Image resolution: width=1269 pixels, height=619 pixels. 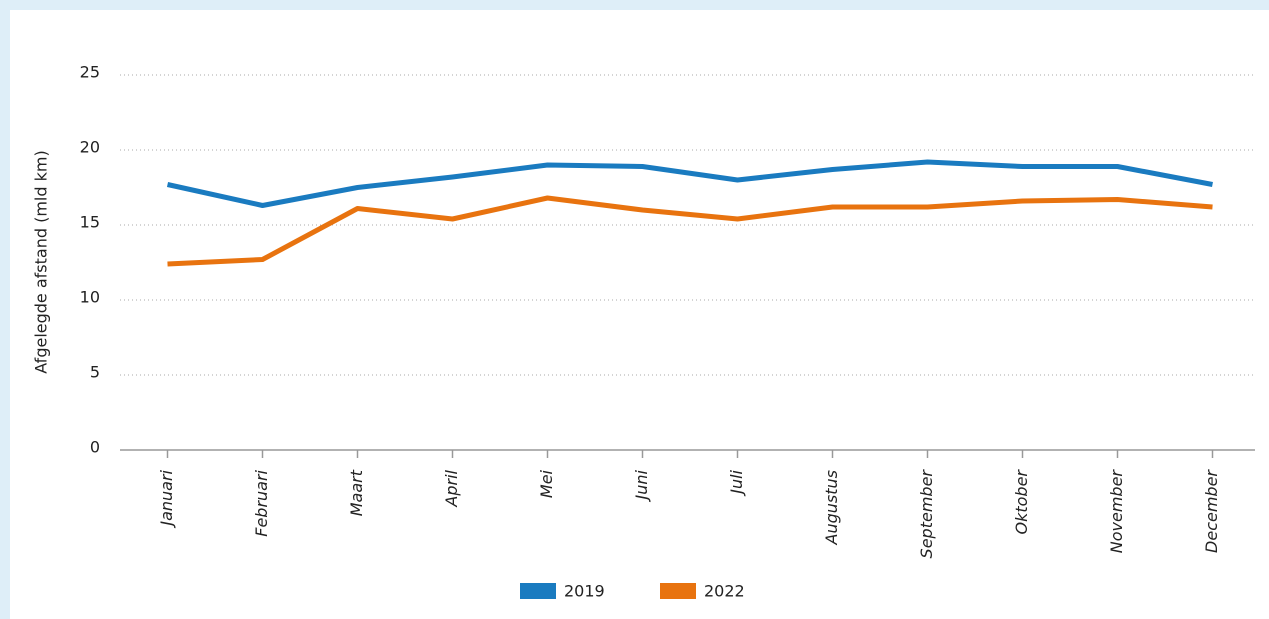 What do you see at coordinates (90, 222) in the screenshot?
I see `y-tick-label: 15` at bounding box center [90, 222].